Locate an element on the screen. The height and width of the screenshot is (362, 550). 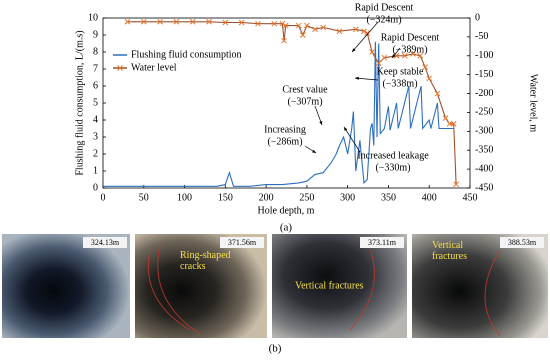
annotation: (−330m) is located at coordinates (392, 167).